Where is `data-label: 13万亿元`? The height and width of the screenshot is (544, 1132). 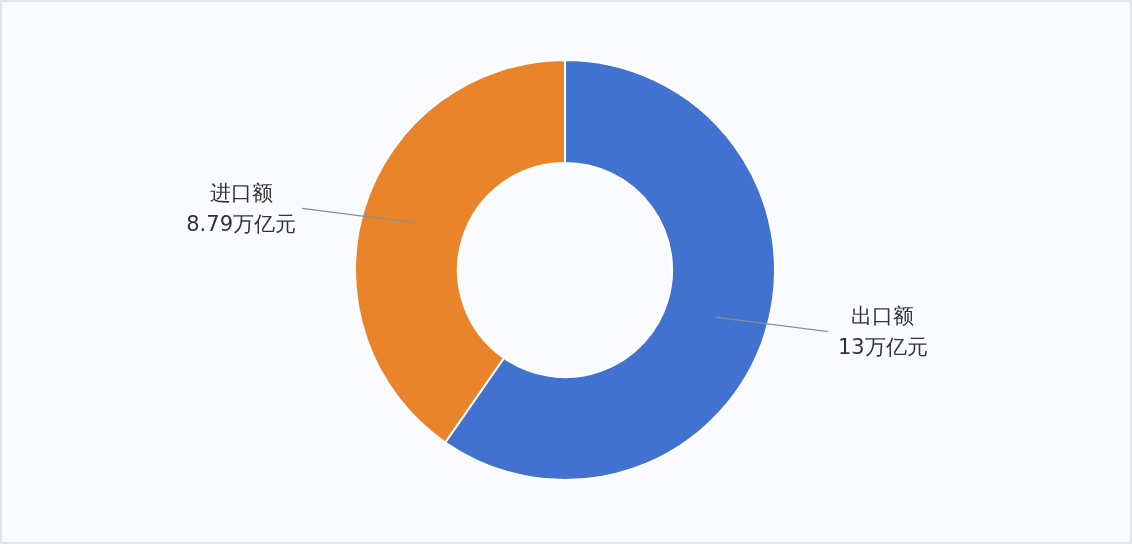 data-label: 13万亿元 is located at coordinates (883, 347).